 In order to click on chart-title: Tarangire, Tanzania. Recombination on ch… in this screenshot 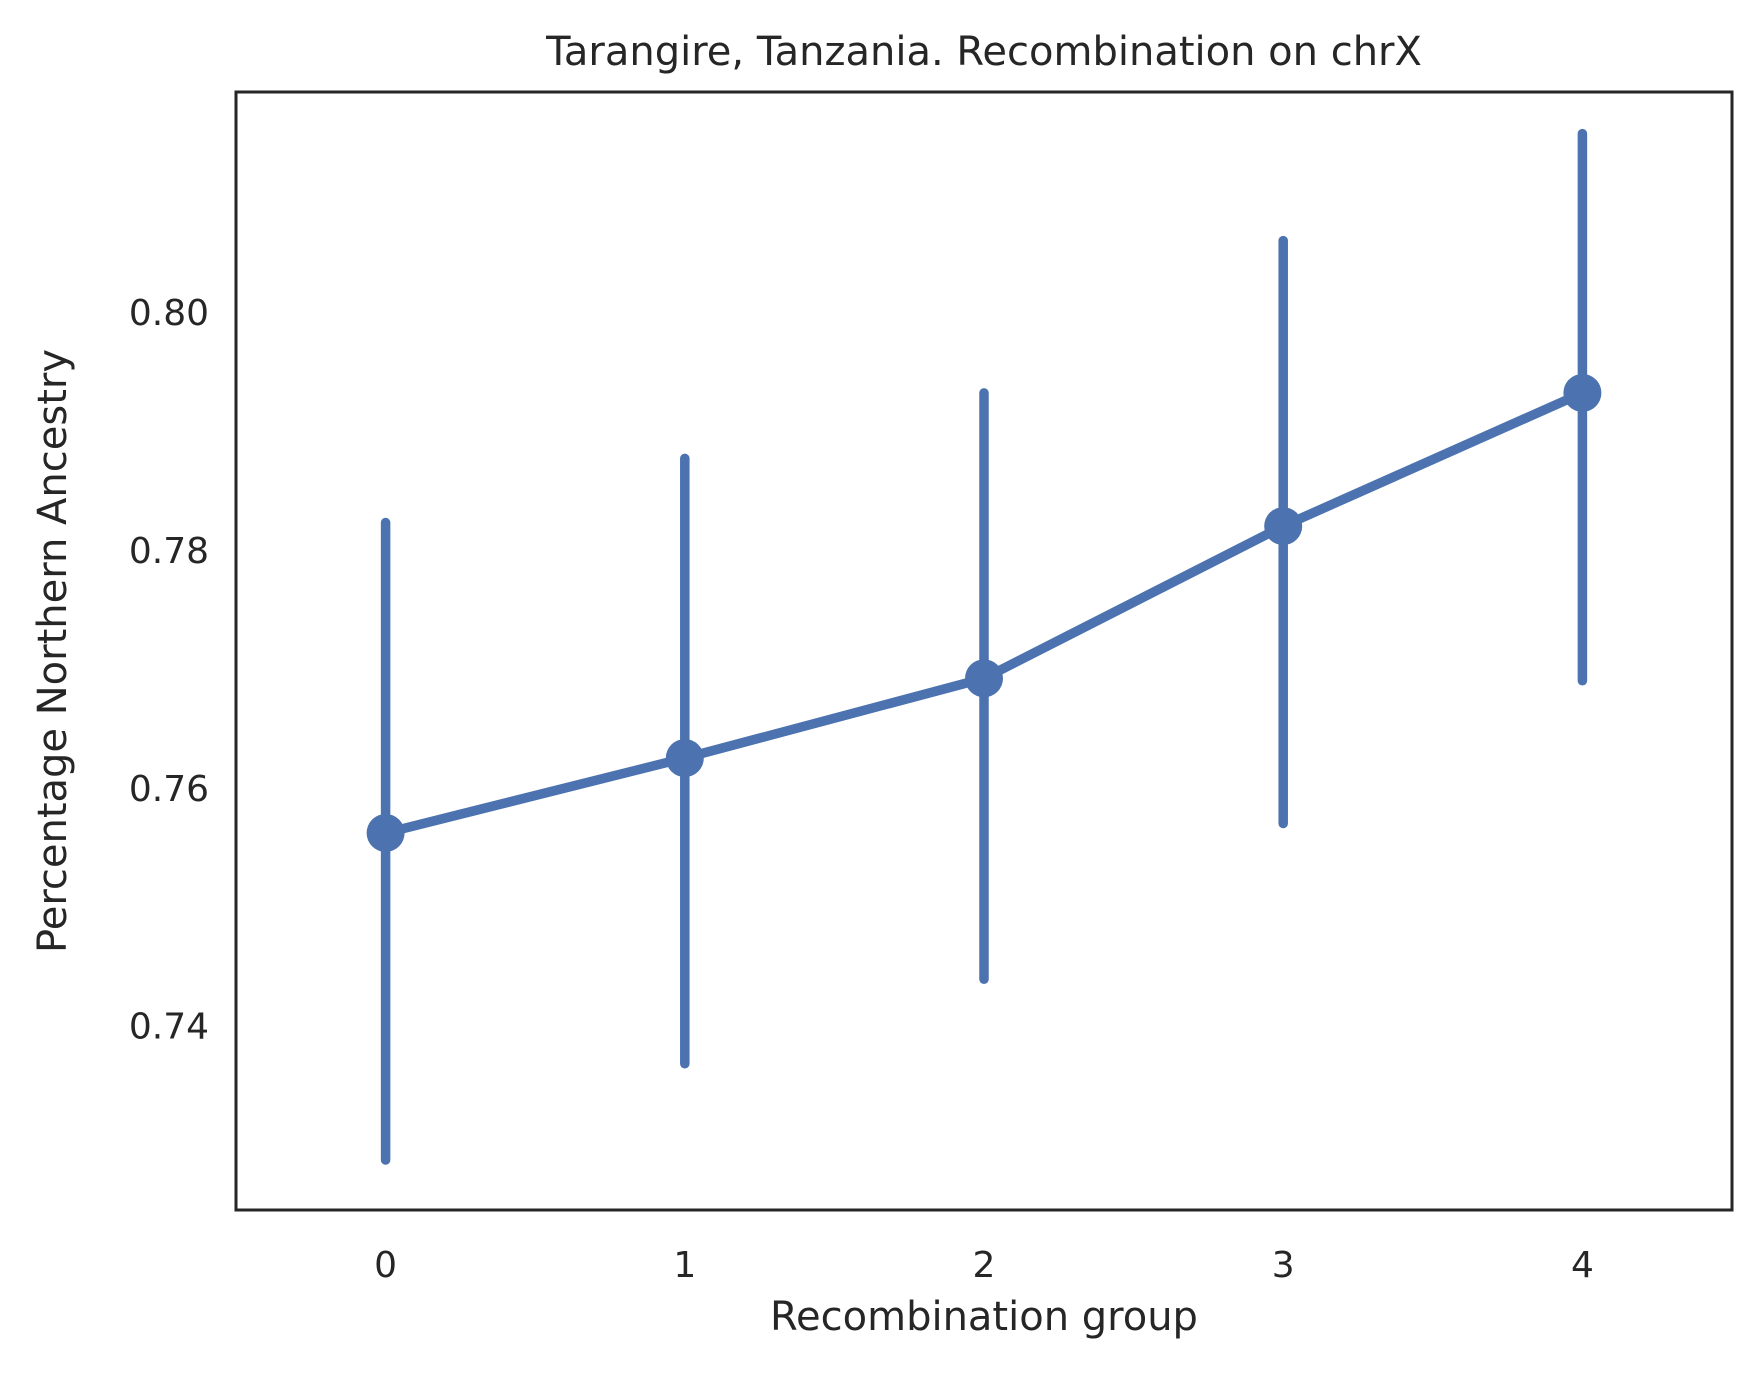, I will do `click(983, 52)`.